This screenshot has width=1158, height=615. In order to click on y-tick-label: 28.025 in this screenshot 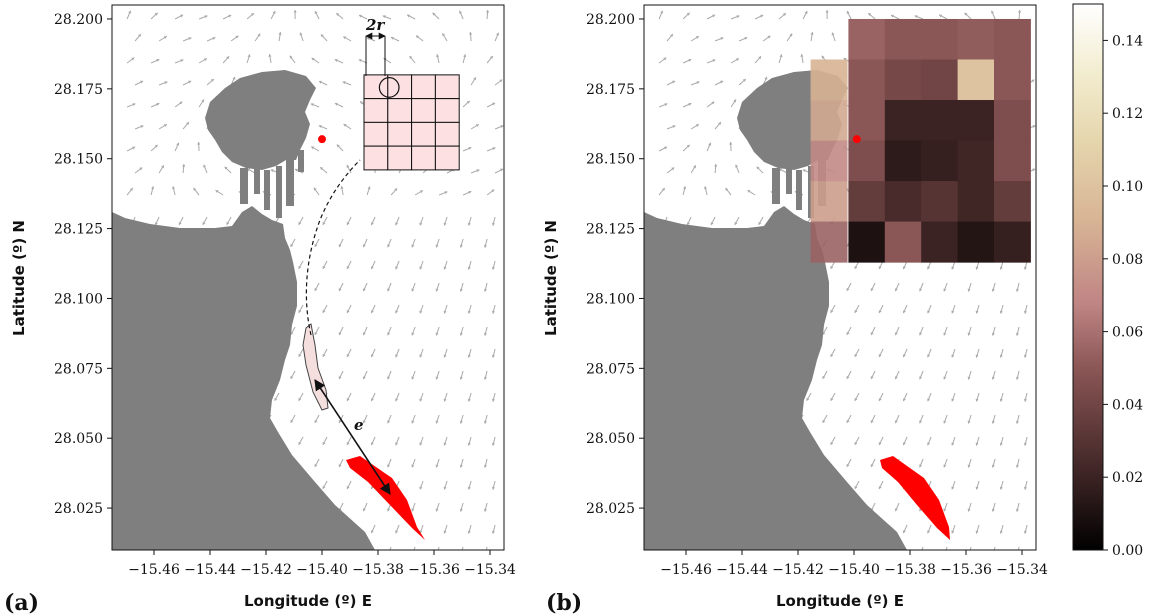, I will do `click(610, 509)`.